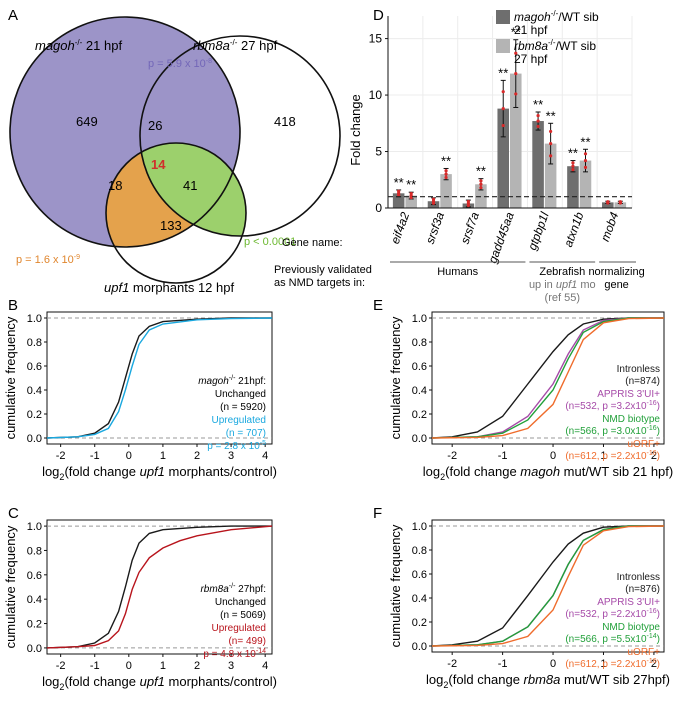  Describe the element at coordinates (159, 683) in the screenshot. I see `x-axis-label: log2(fold change upf1 morphants/control)` at that location.